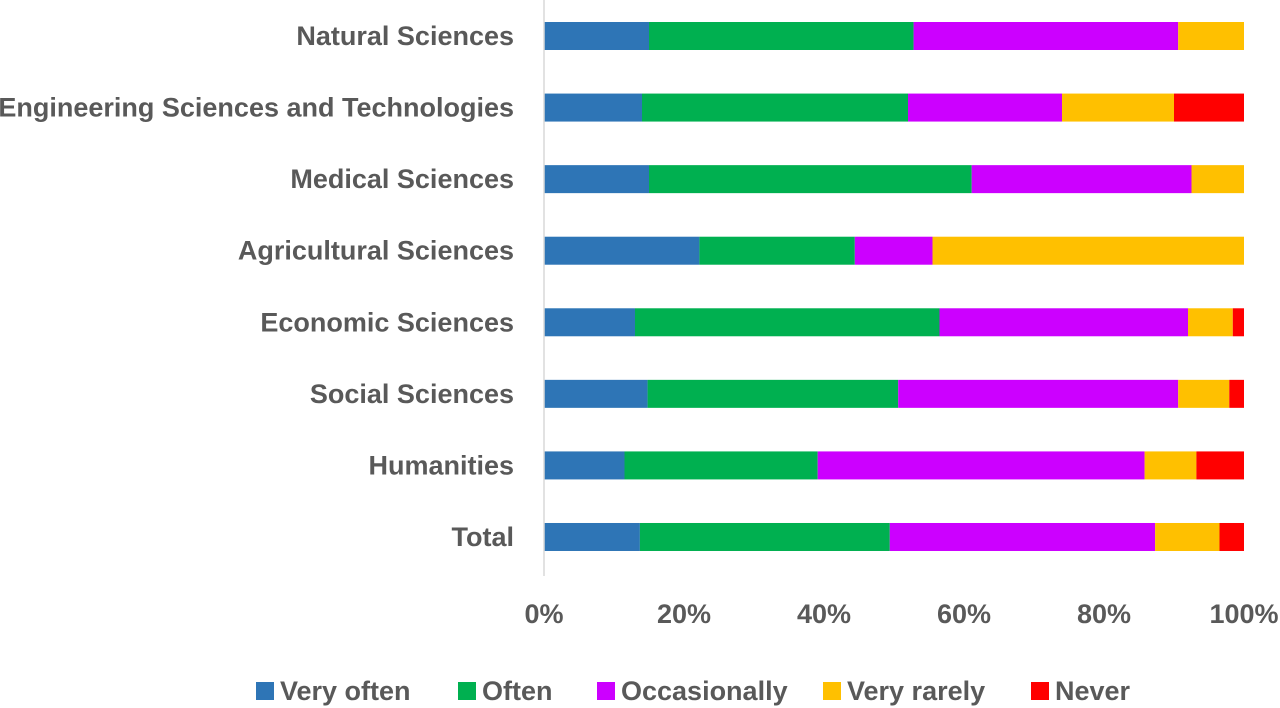 The height and width of the screenshot is (708, 1280). What do you see at coordinates (376, 251) in the screenshot?
I see `category-label: Agricultural Sciences` at bounding box center [376, 251].